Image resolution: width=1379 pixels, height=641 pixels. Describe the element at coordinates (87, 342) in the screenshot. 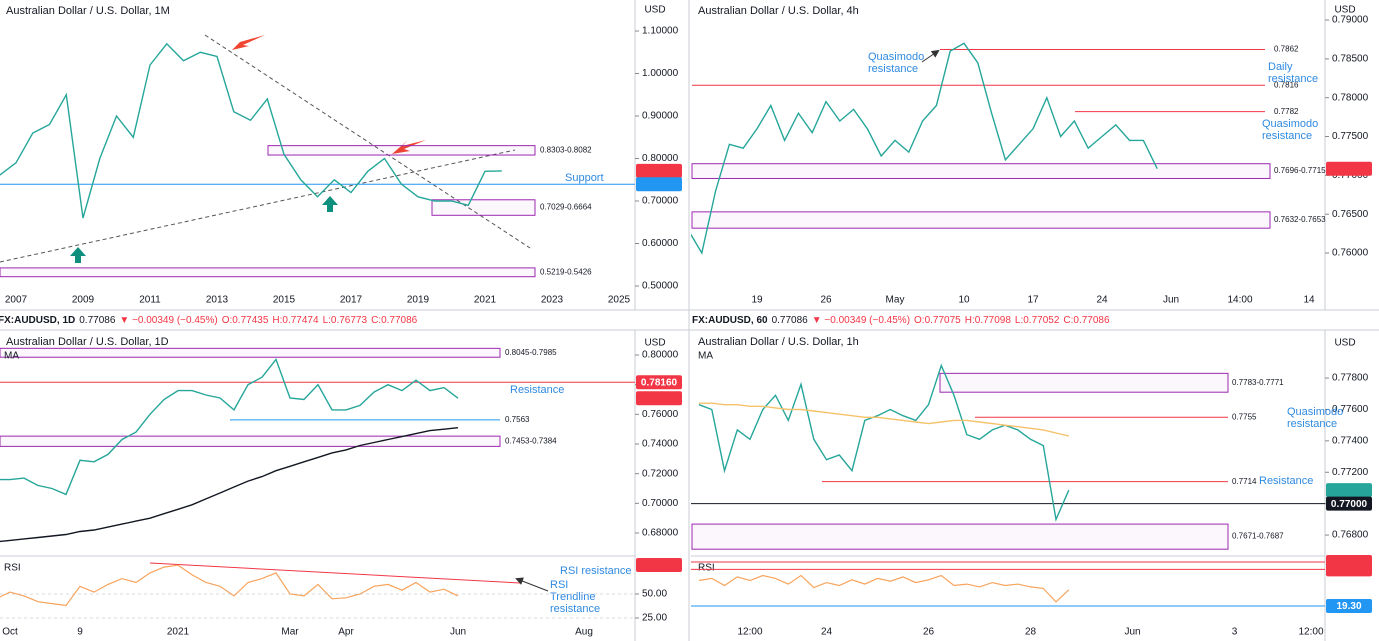

I see `chart-title: Australian Dollar / U.S. Dollar, 1D` at that location.